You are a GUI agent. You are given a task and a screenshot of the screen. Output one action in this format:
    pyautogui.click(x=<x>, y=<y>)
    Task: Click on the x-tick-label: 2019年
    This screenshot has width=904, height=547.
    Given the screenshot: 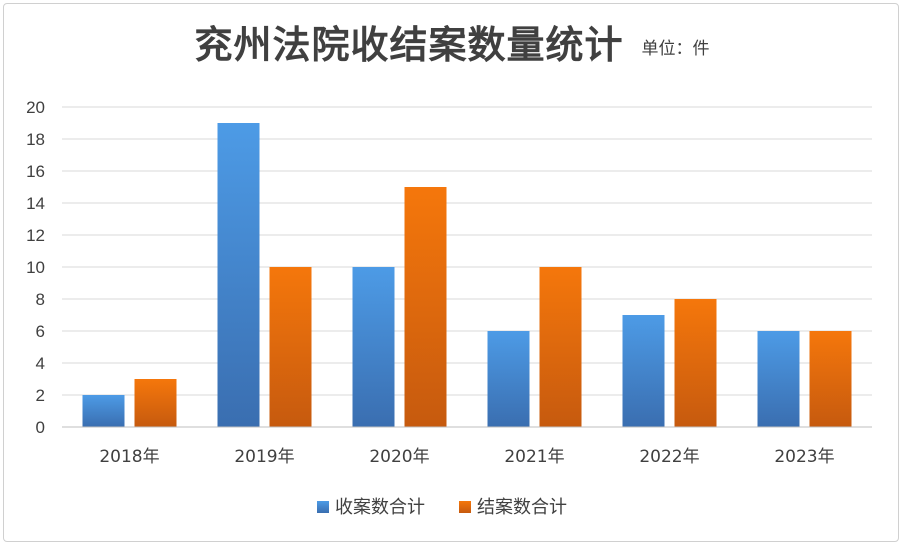 What is the action you would take?
    pyautogui.click(x=264, y=457)
    